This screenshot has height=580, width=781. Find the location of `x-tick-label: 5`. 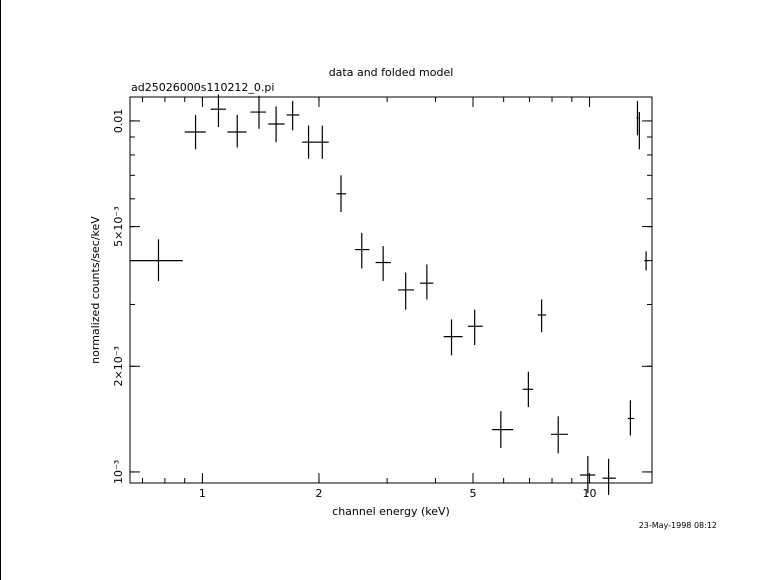

x-tick-label: 5 is located at coordinates (473, 493).